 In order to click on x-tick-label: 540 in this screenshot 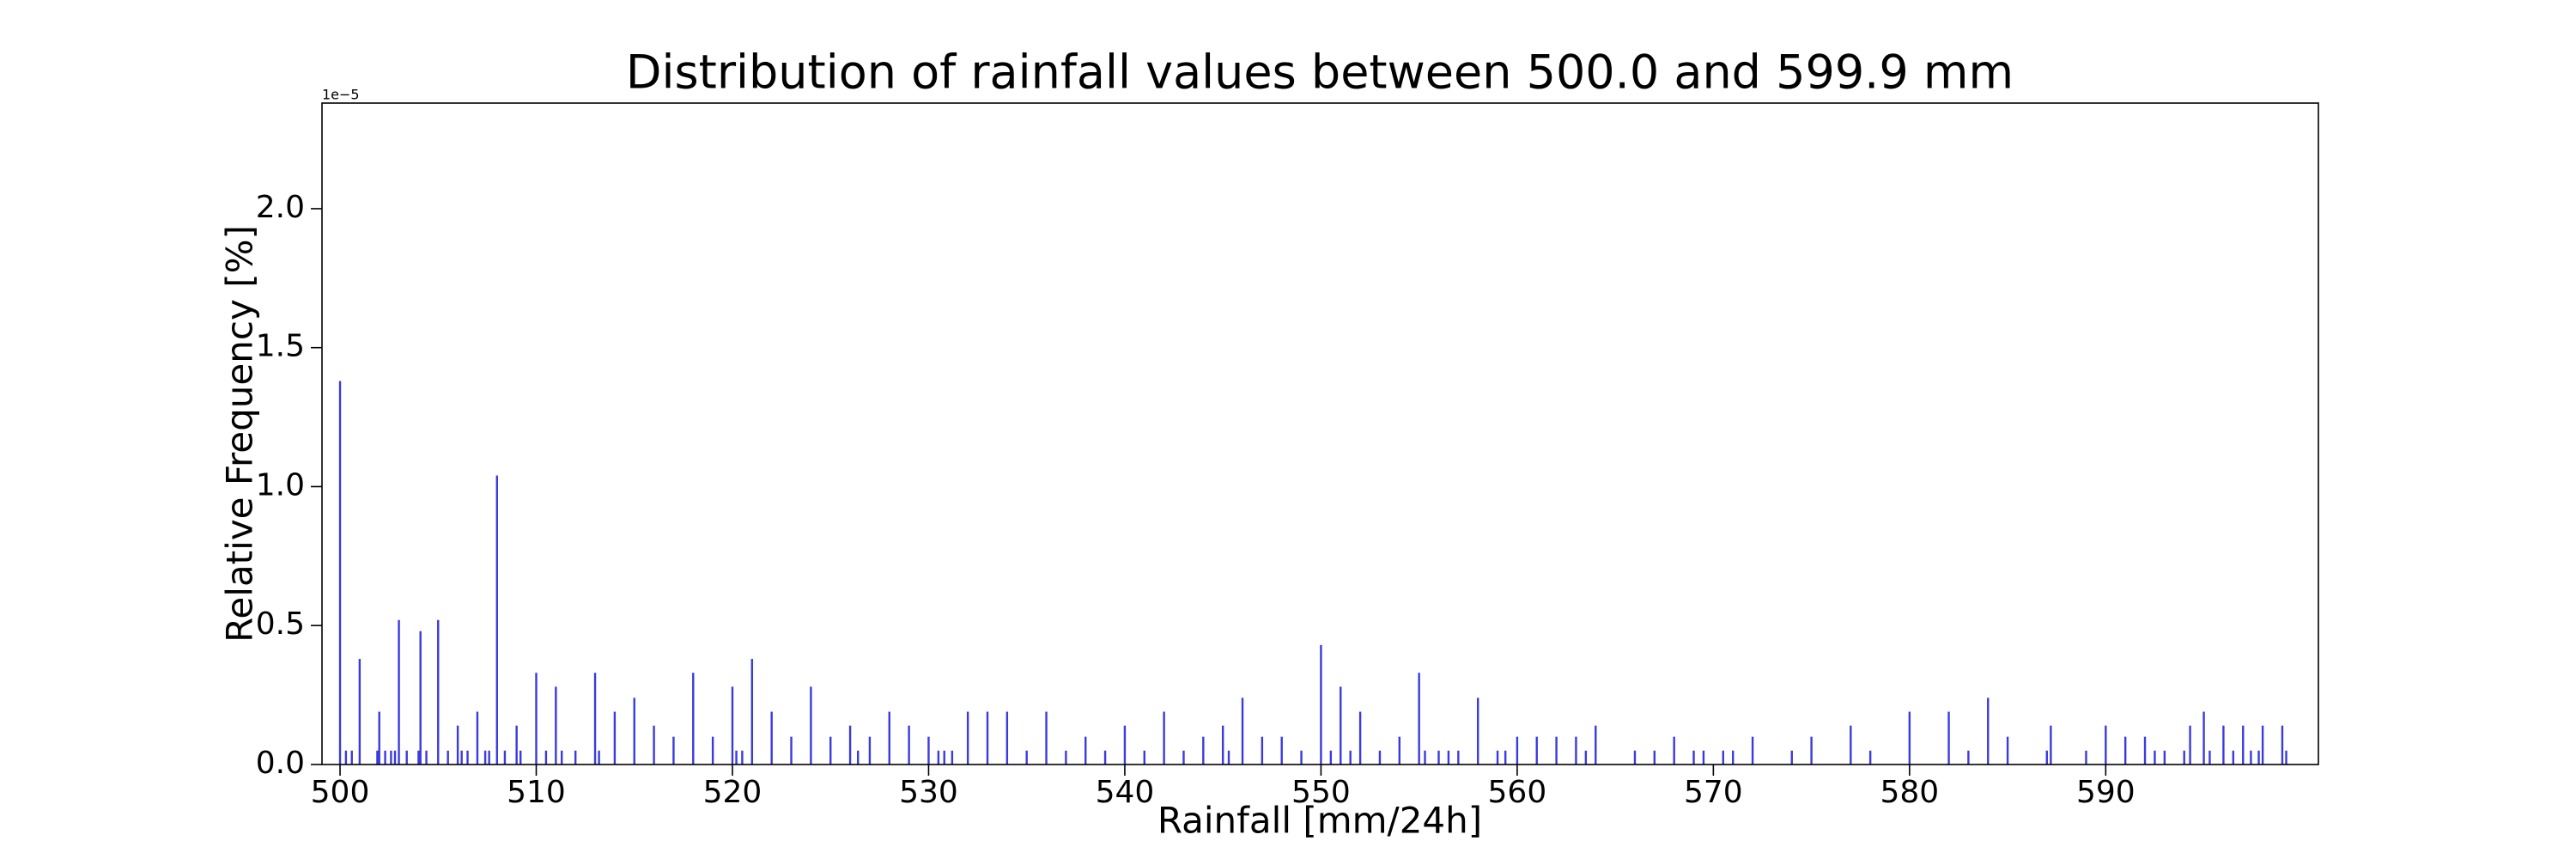, I will do `click(1125, 793)`.